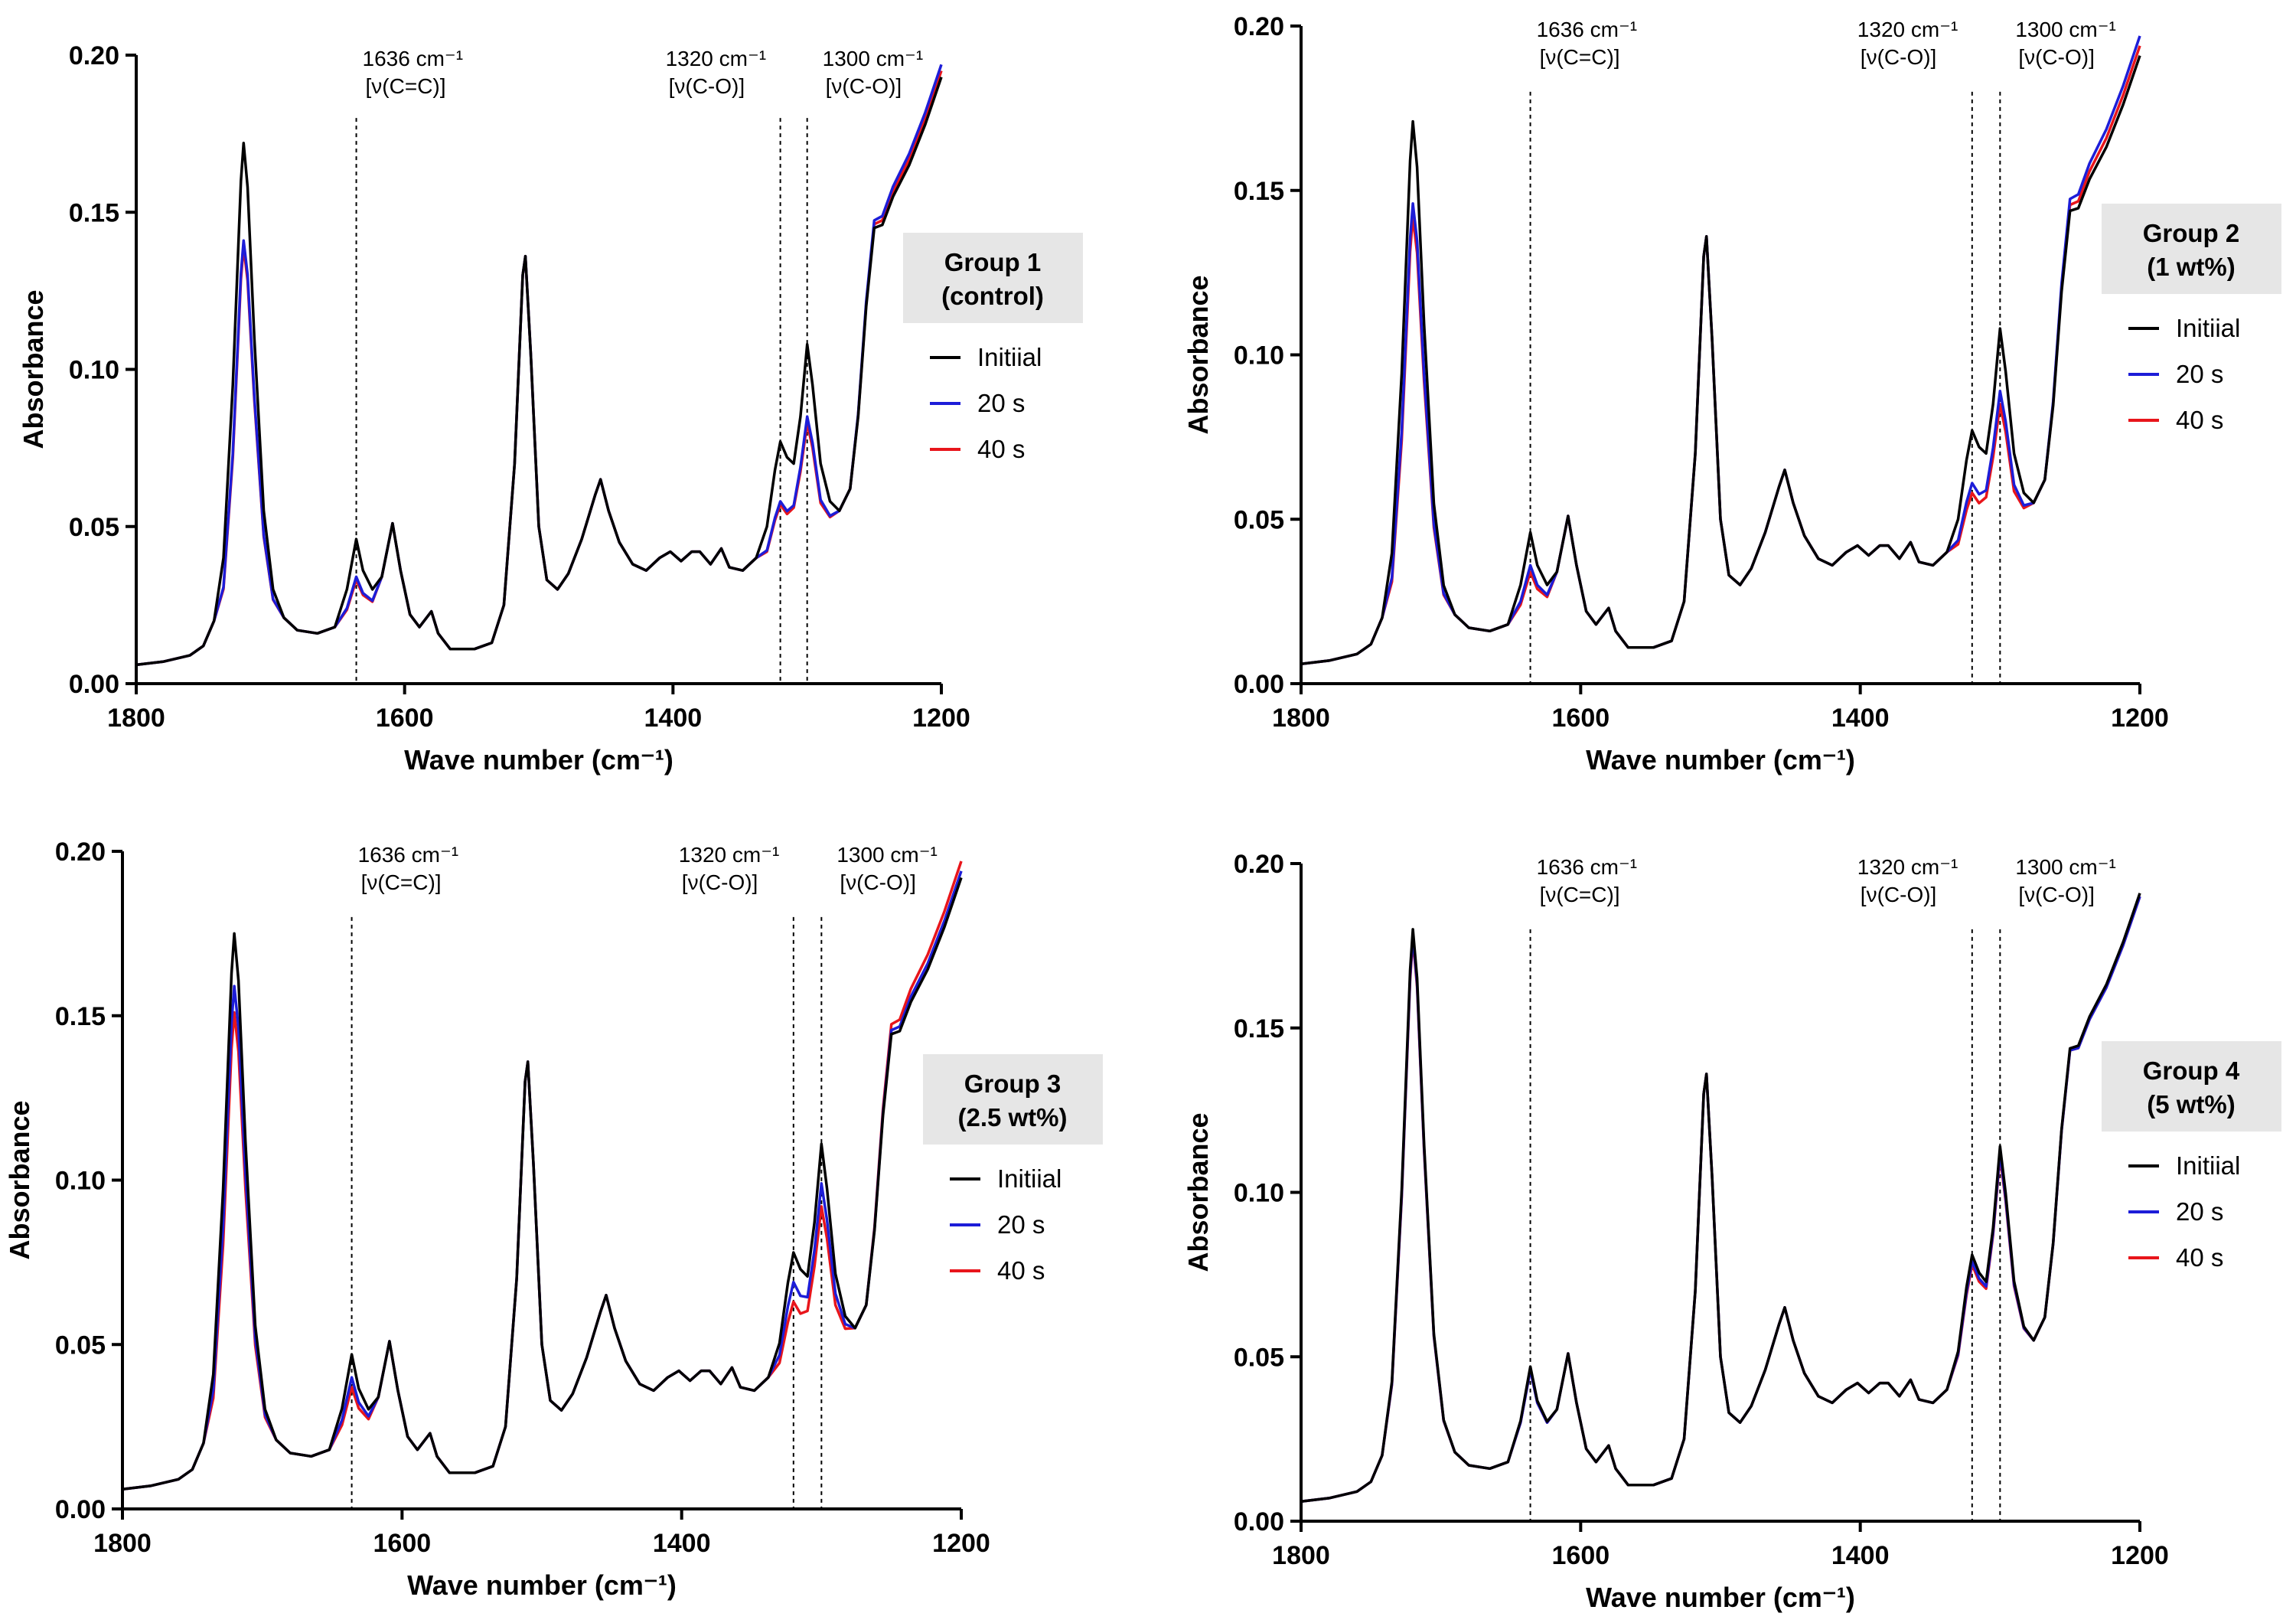 This screenshot has width=2296, height=1623. What do you see at coordinates (992, 296) in the screenshot?
I see `group-label-line2: (control)` at bounding box center [992, 296].